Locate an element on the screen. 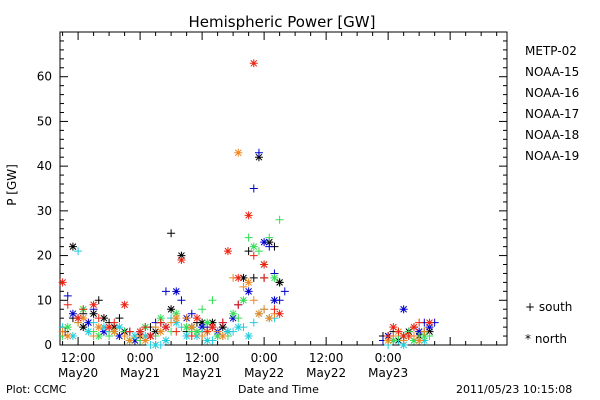  y-axis-label: P [GW] is located at coordinates (12, 185).